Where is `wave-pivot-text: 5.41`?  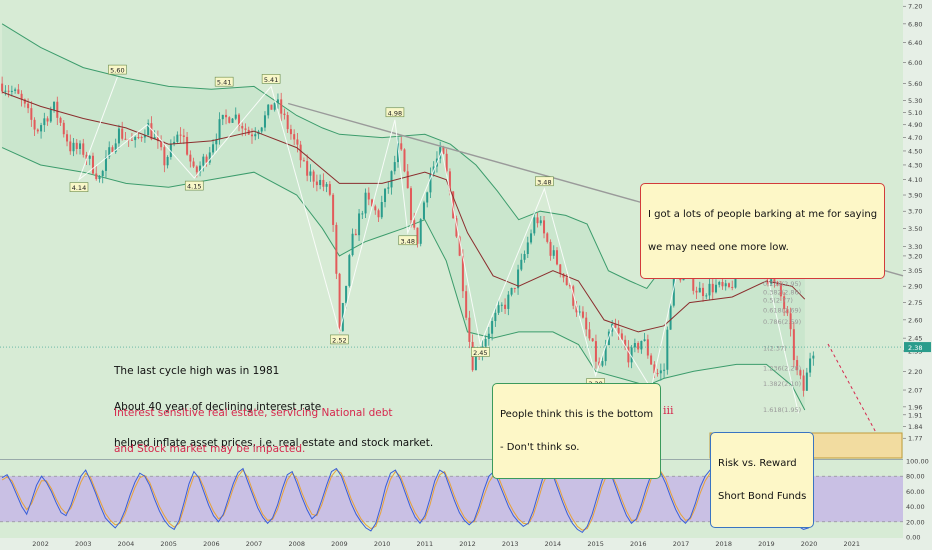 wave-pivot-text: 5.41 is located at coordinates (271, 80).